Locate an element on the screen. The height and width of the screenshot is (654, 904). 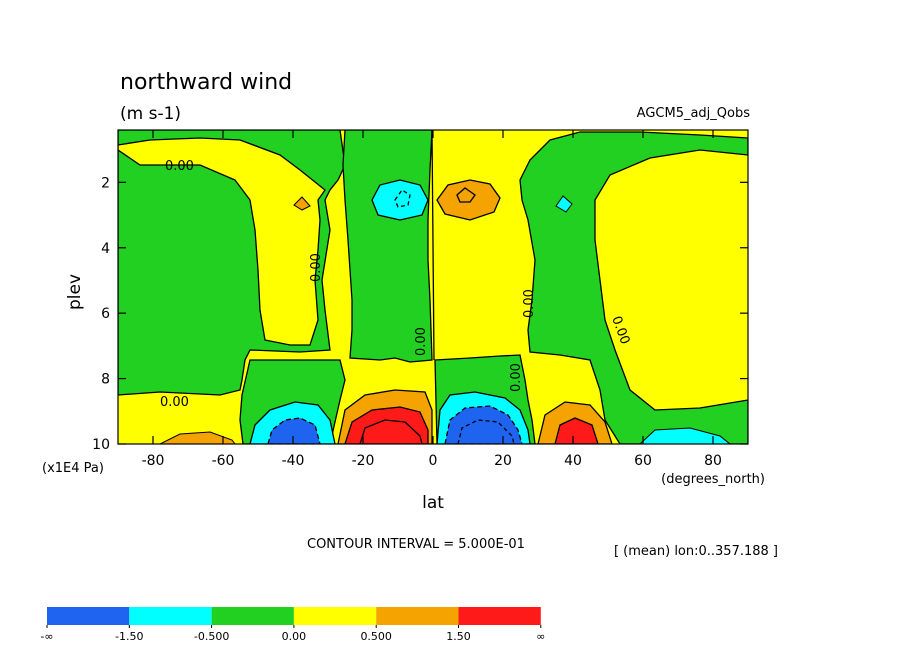
cell-blue-left is located at coordinates (294, 430).